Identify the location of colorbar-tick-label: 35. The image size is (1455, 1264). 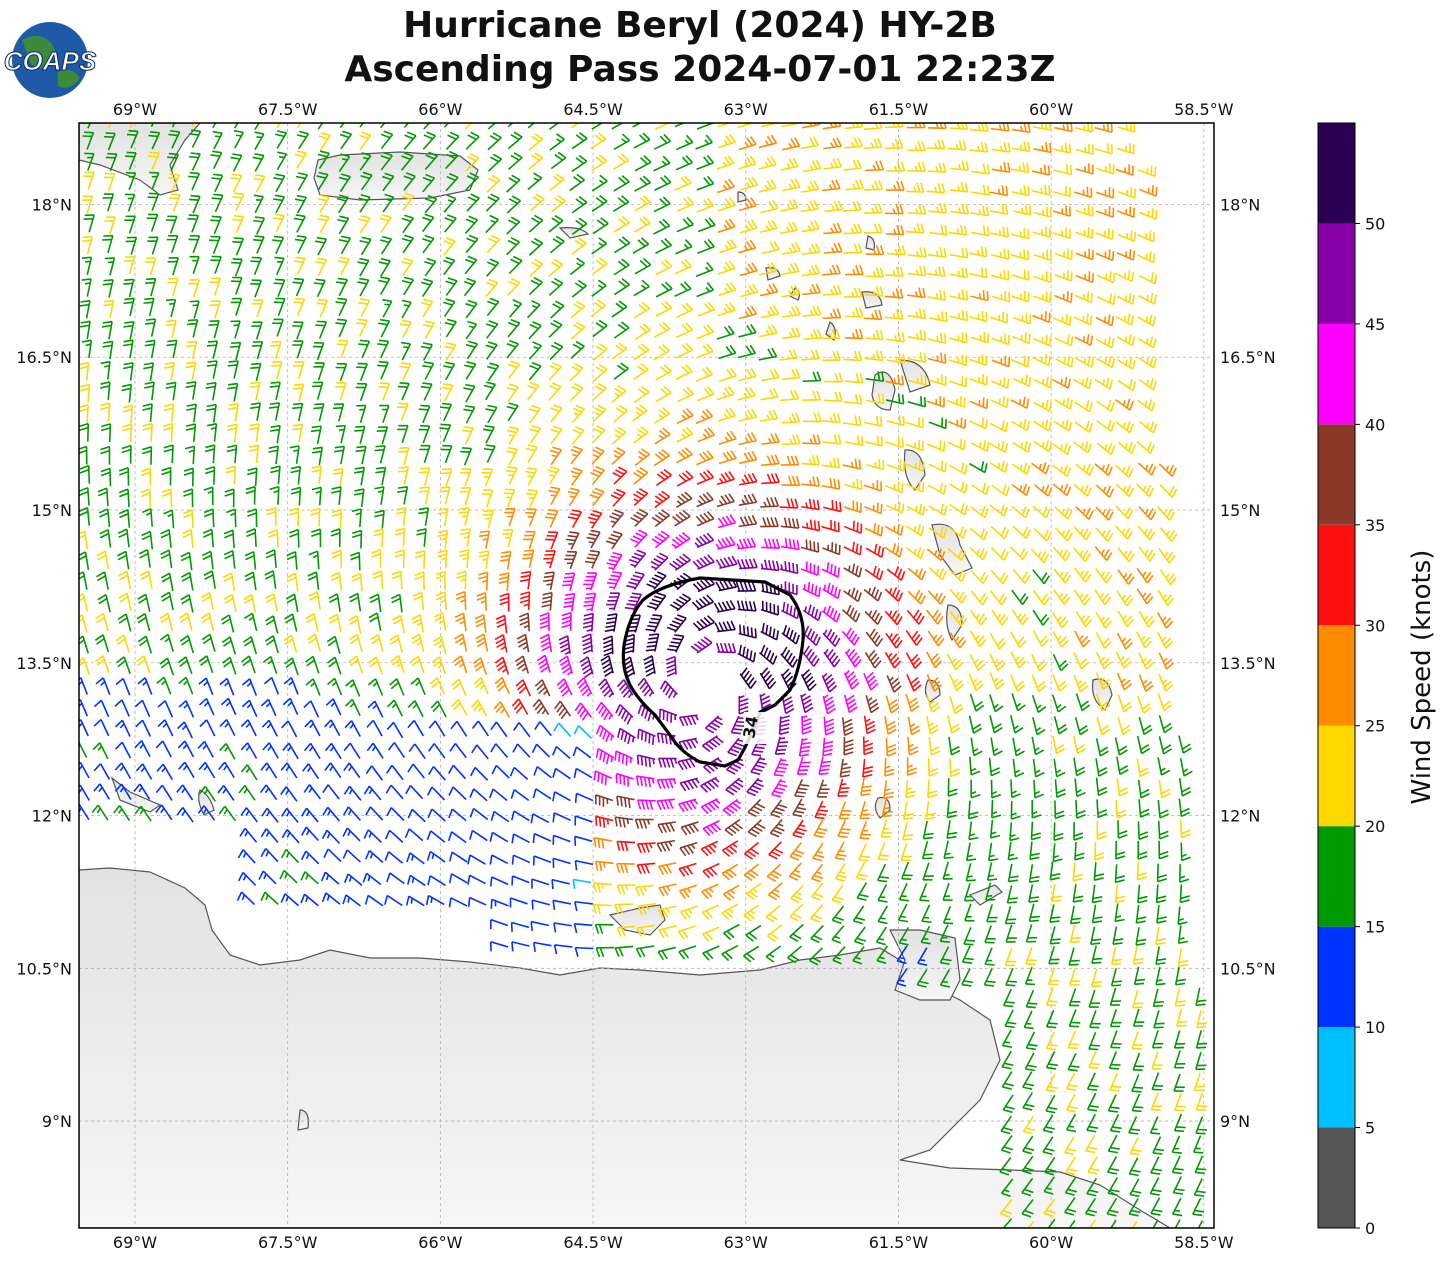
(1375, 525).